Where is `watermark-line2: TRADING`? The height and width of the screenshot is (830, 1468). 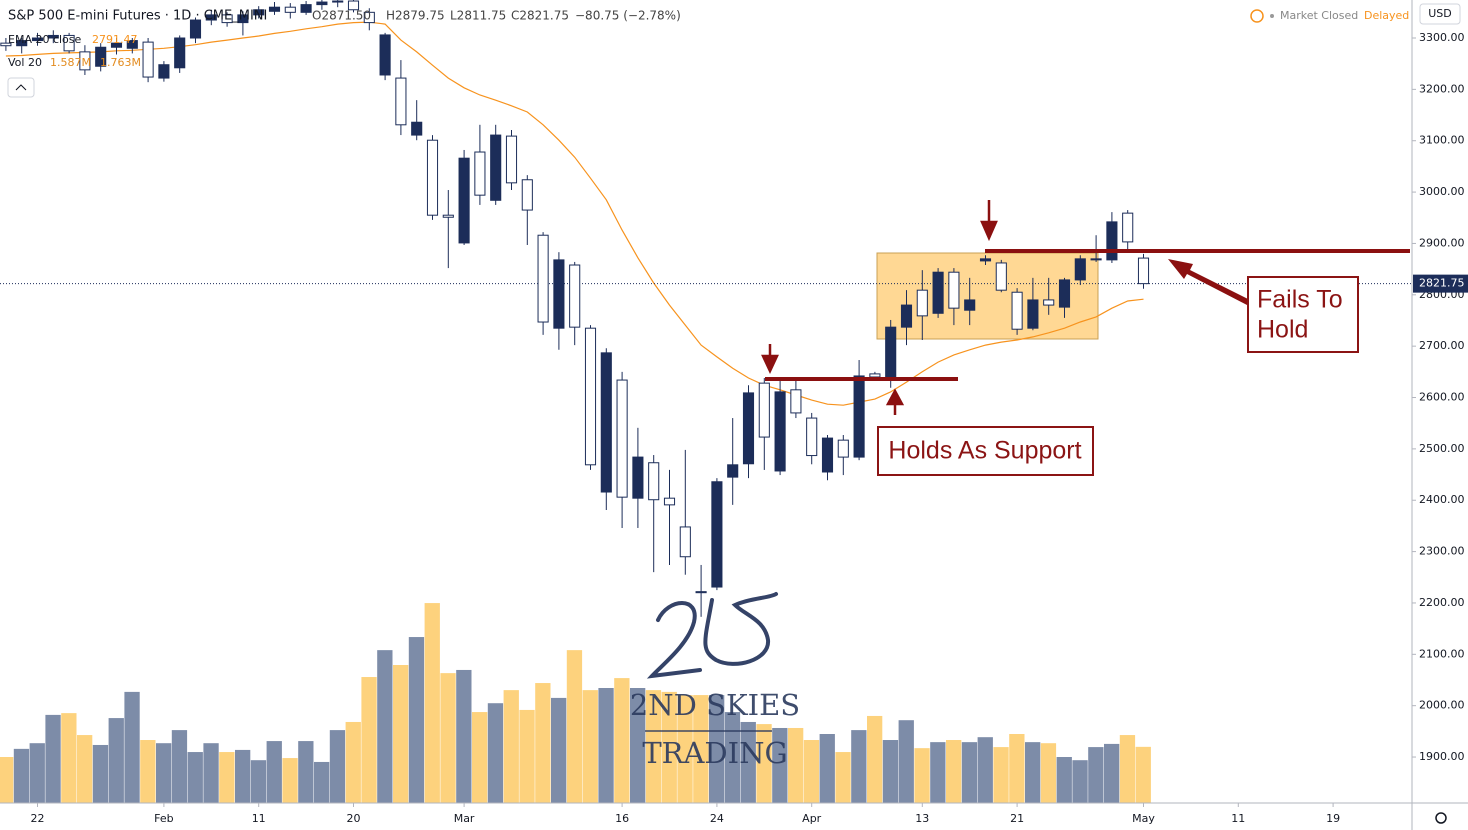
watermark-line2: TRADING is located at coordinates (714, 753).